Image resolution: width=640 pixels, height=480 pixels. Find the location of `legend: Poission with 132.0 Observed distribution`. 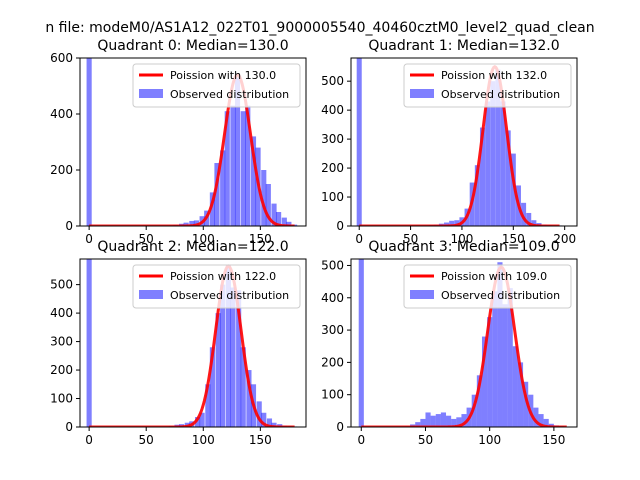

legend: Poission with 132.0 Observed distribution is located at coordinates (487, 85).